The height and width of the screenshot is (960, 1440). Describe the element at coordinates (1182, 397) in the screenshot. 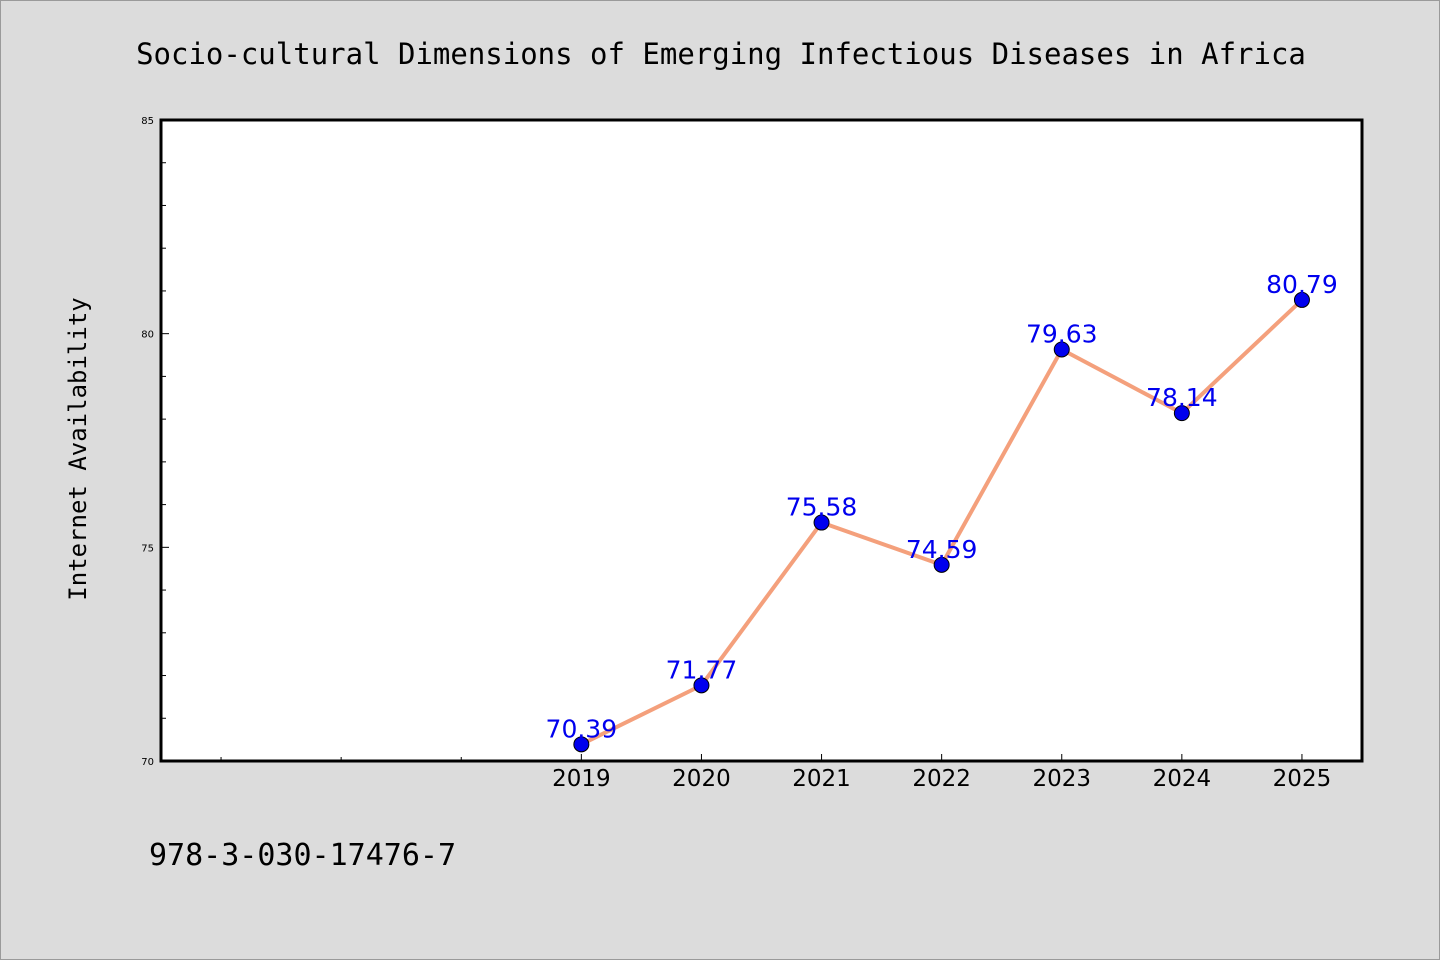

I see `data-label: 78.14` at that location.